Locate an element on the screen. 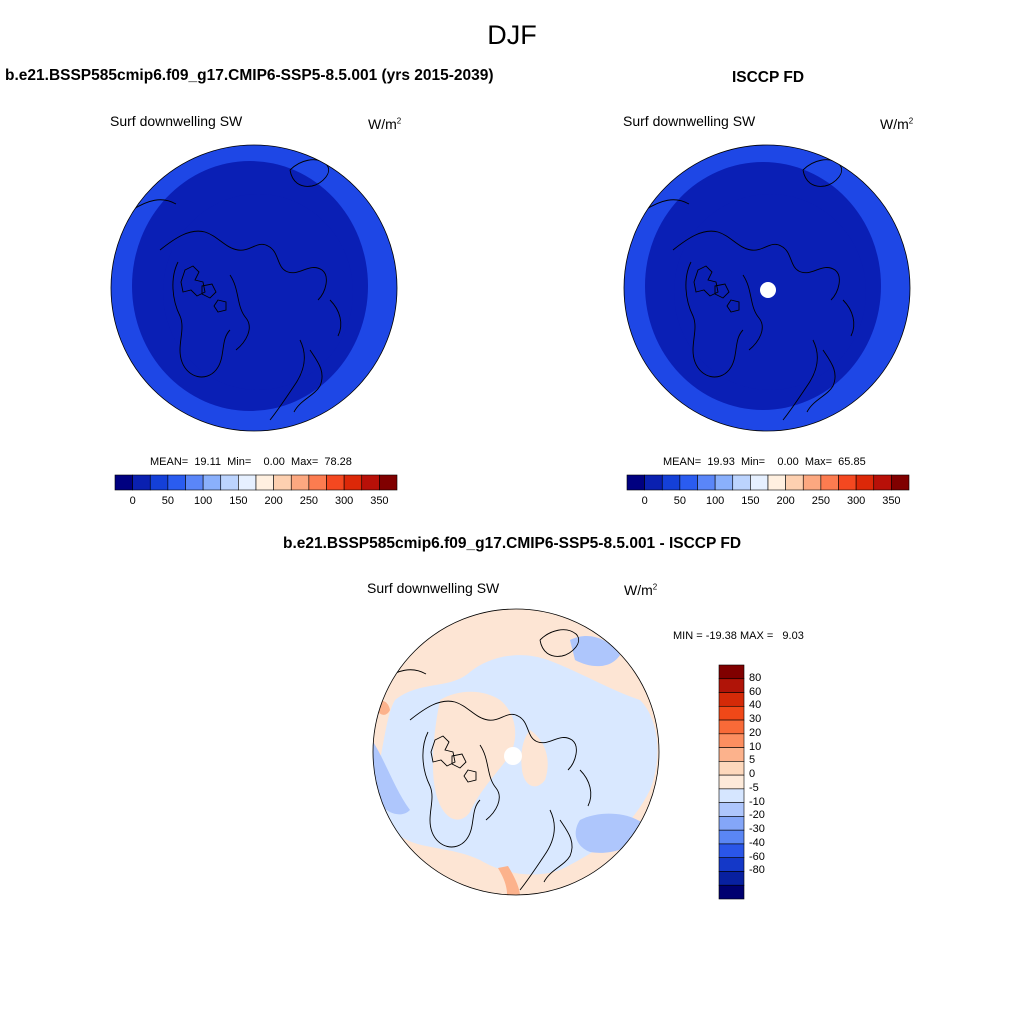  model-colorbar-tick-label: 100 is located at coordinates (203, 501).